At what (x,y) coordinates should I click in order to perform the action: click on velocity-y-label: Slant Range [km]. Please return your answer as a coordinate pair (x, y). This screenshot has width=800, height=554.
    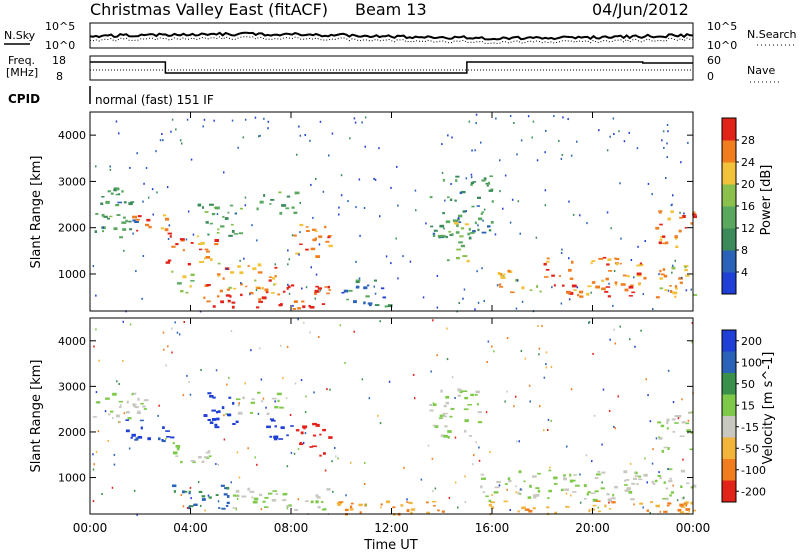
    Looking at the image, I should click on (36, 416).